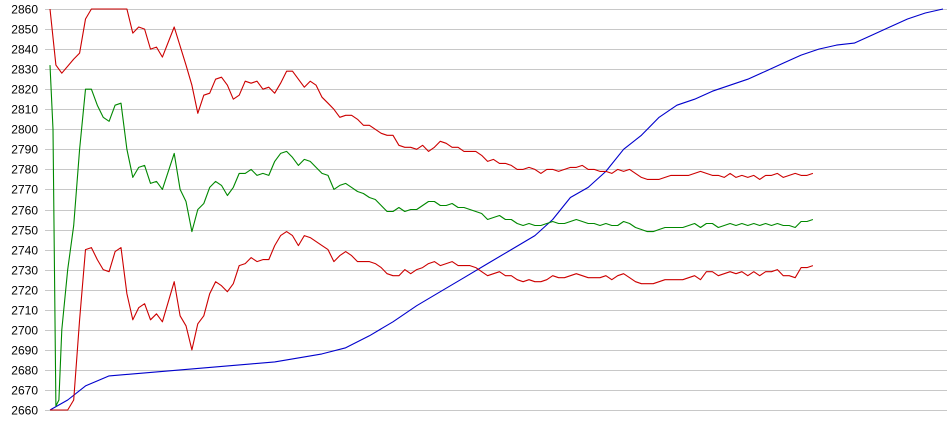  I want to click on y-tick-label: 2830, so click(24, 70).